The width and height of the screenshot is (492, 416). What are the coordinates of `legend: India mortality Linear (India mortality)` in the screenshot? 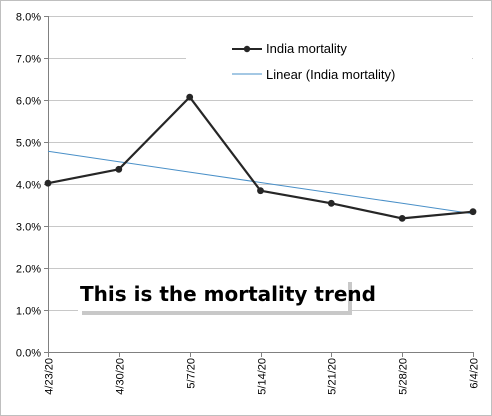 It's located at (329, 65).